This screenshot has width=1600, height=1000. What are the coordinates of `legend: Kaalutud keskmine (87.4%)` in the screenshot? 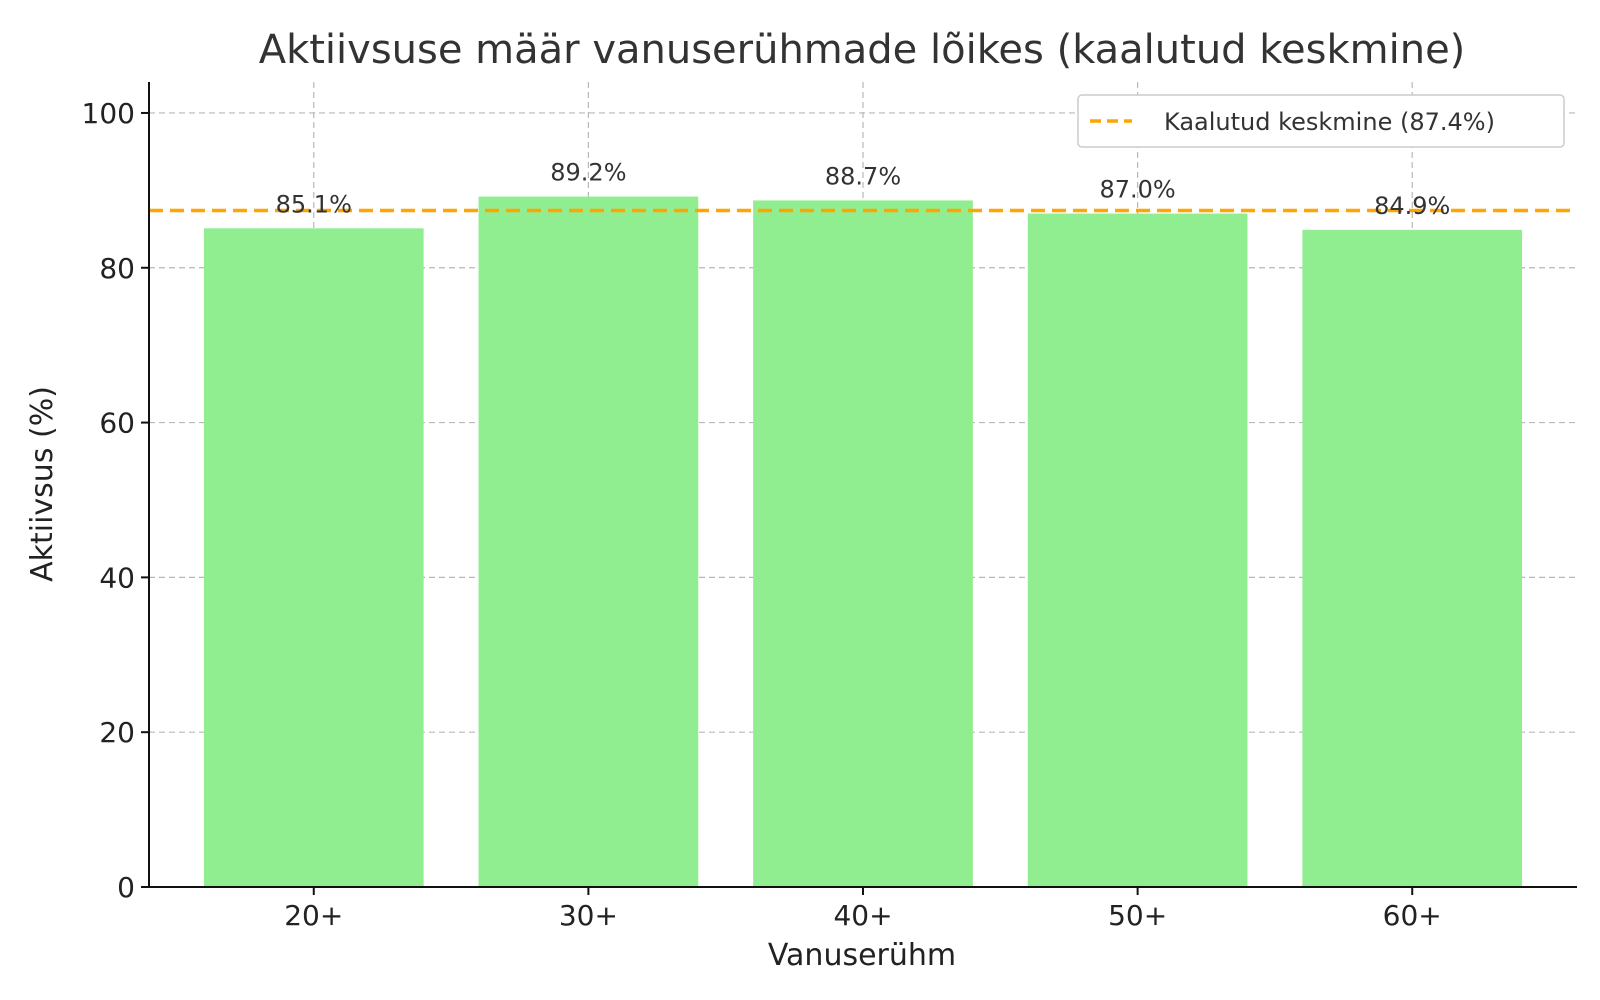 It's located at (1321, 121).